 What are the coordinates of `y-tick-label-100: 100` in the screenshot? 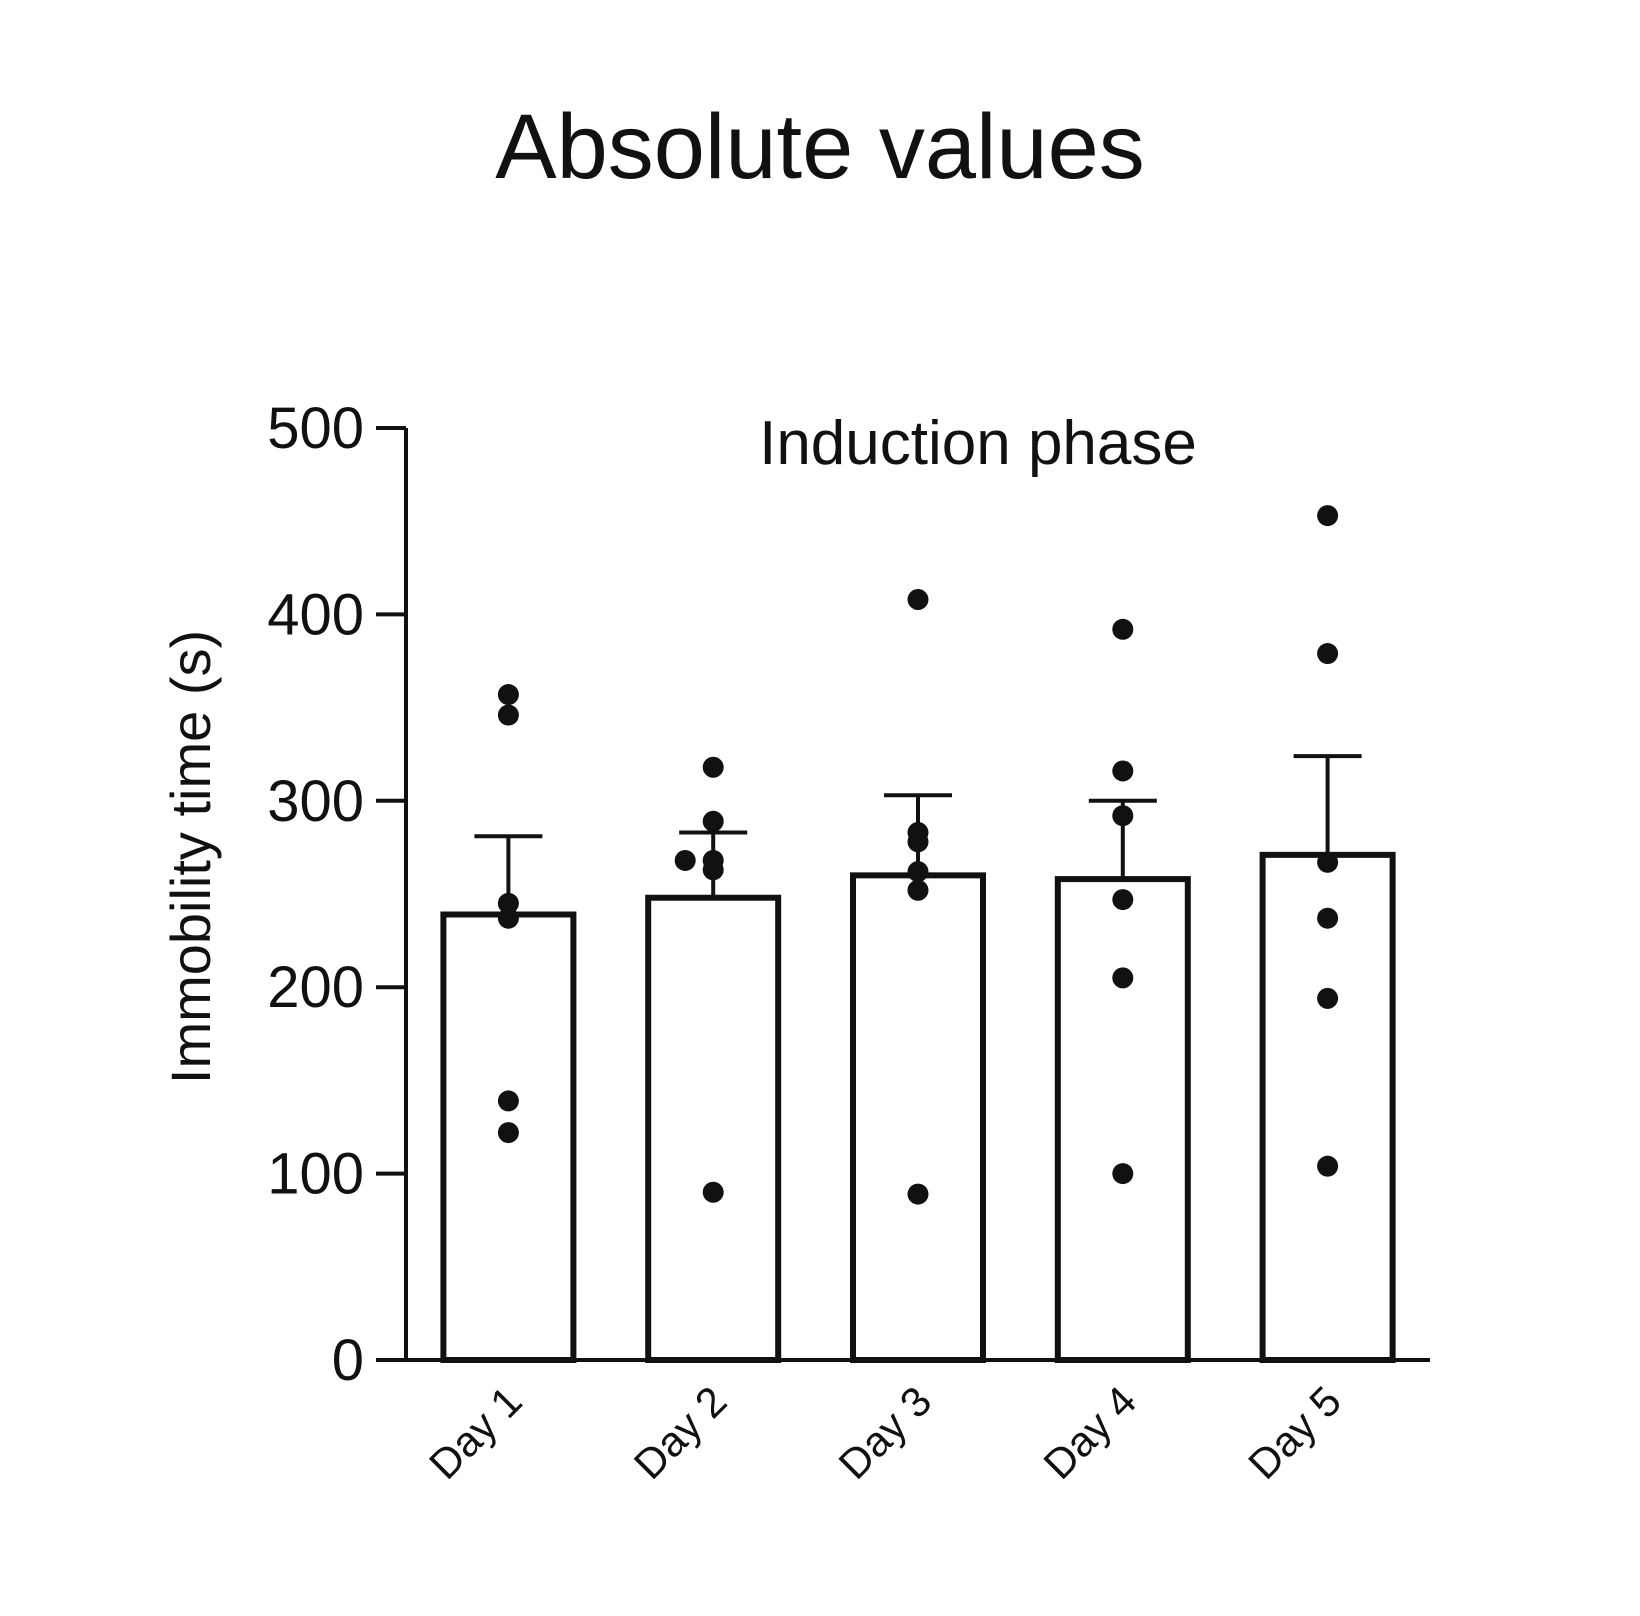 It's located at (315, 1174).